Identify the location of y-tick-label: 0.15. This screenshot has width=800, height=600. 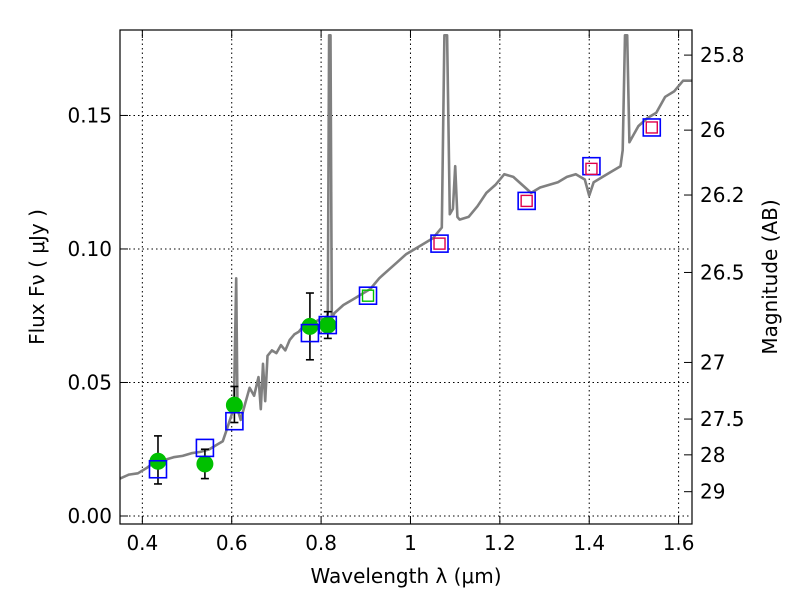
(89, 115).